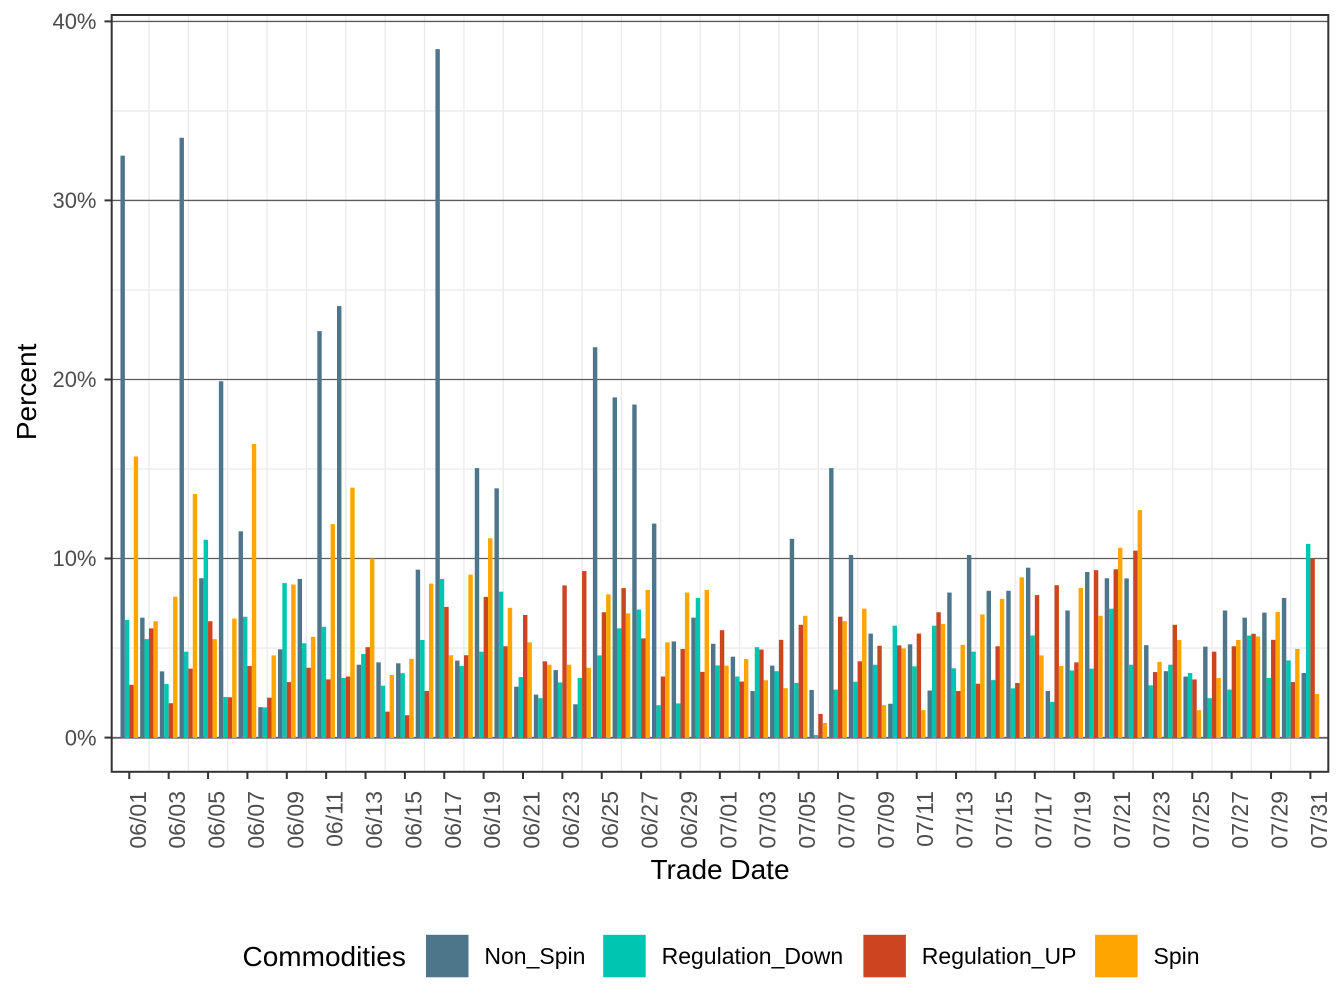 The image size is (1344, 1008). Describe the element at coordinates (81, 737) in the screenshot. I see `svg-text: 0%` at that location.